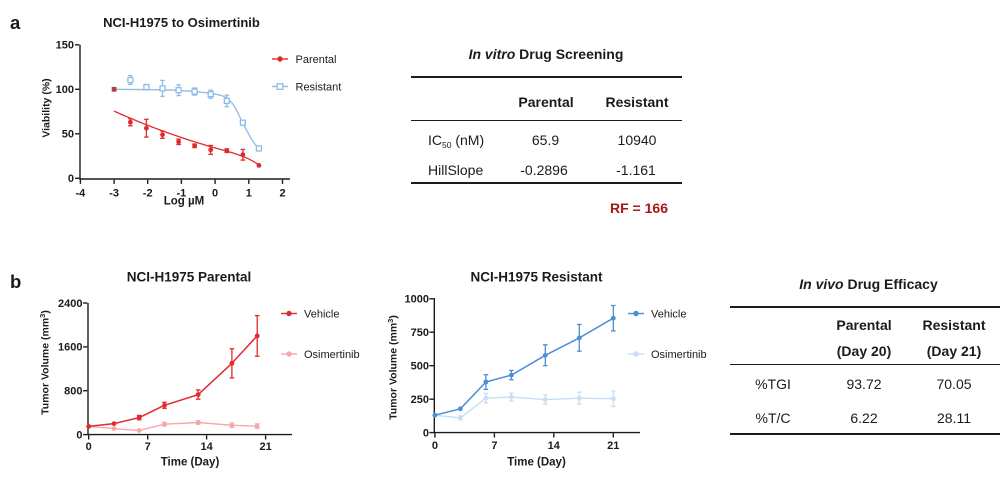 The width and height of the screenshot is (1000, 479). I want to click on svg-text: 500, so click(420, 367).